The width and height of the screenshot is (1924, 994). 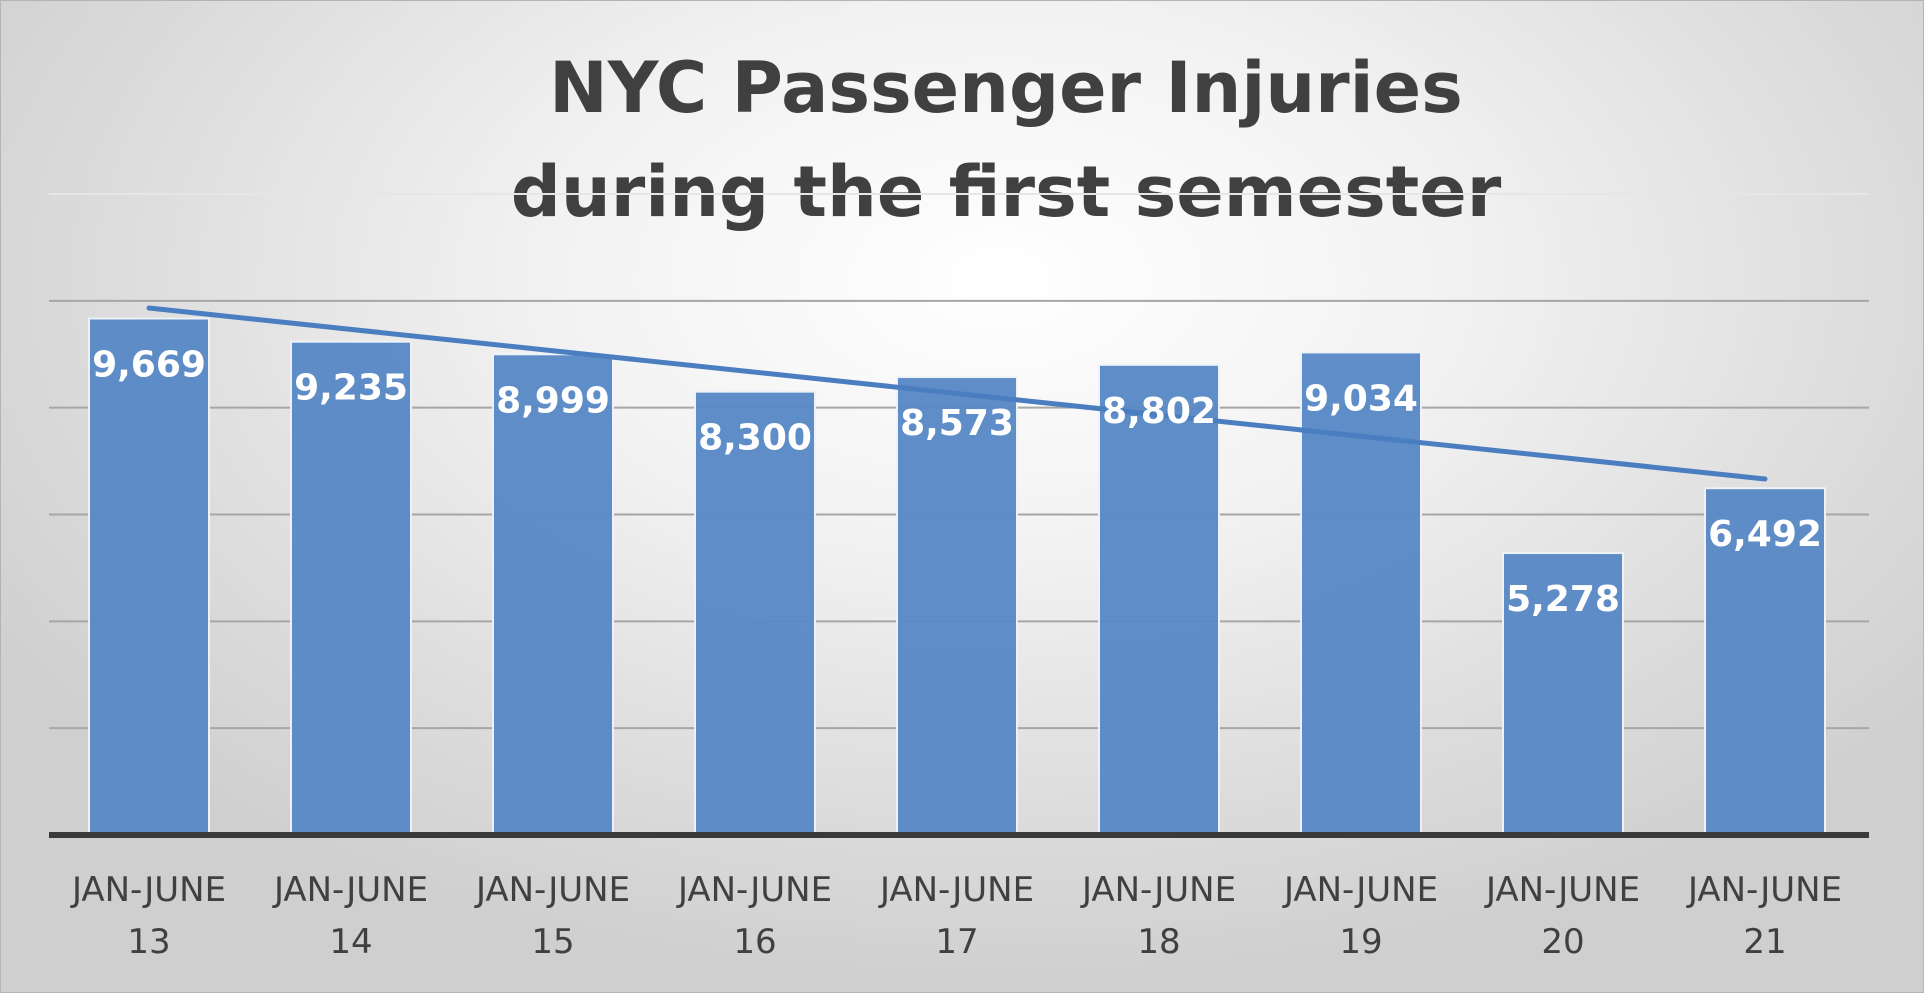 I want to click on x-tick-label: JAN-JUNE 20, so click(x=1562, y=916).